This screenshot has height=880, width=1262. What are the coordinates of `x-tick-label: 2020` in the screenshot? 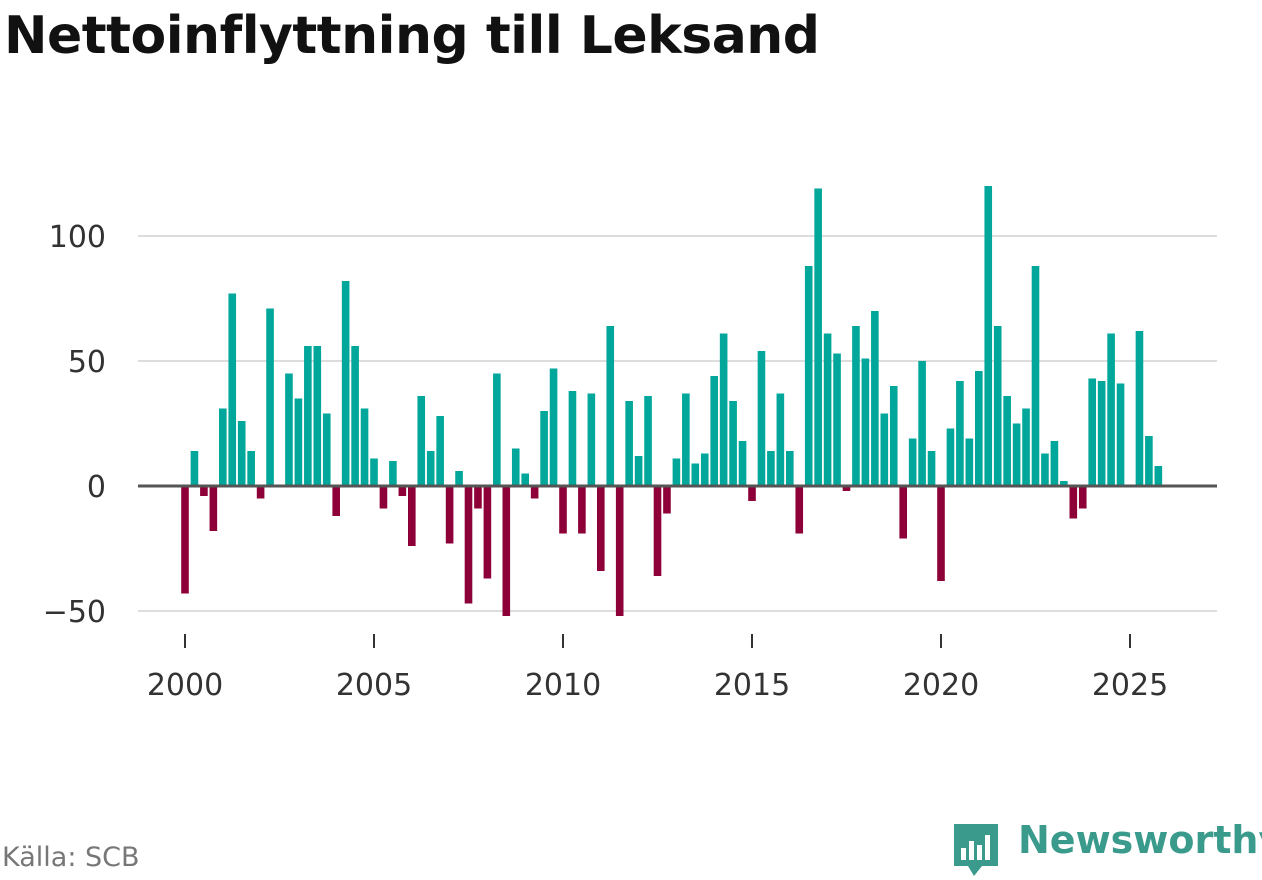 It's located at (941, 685).